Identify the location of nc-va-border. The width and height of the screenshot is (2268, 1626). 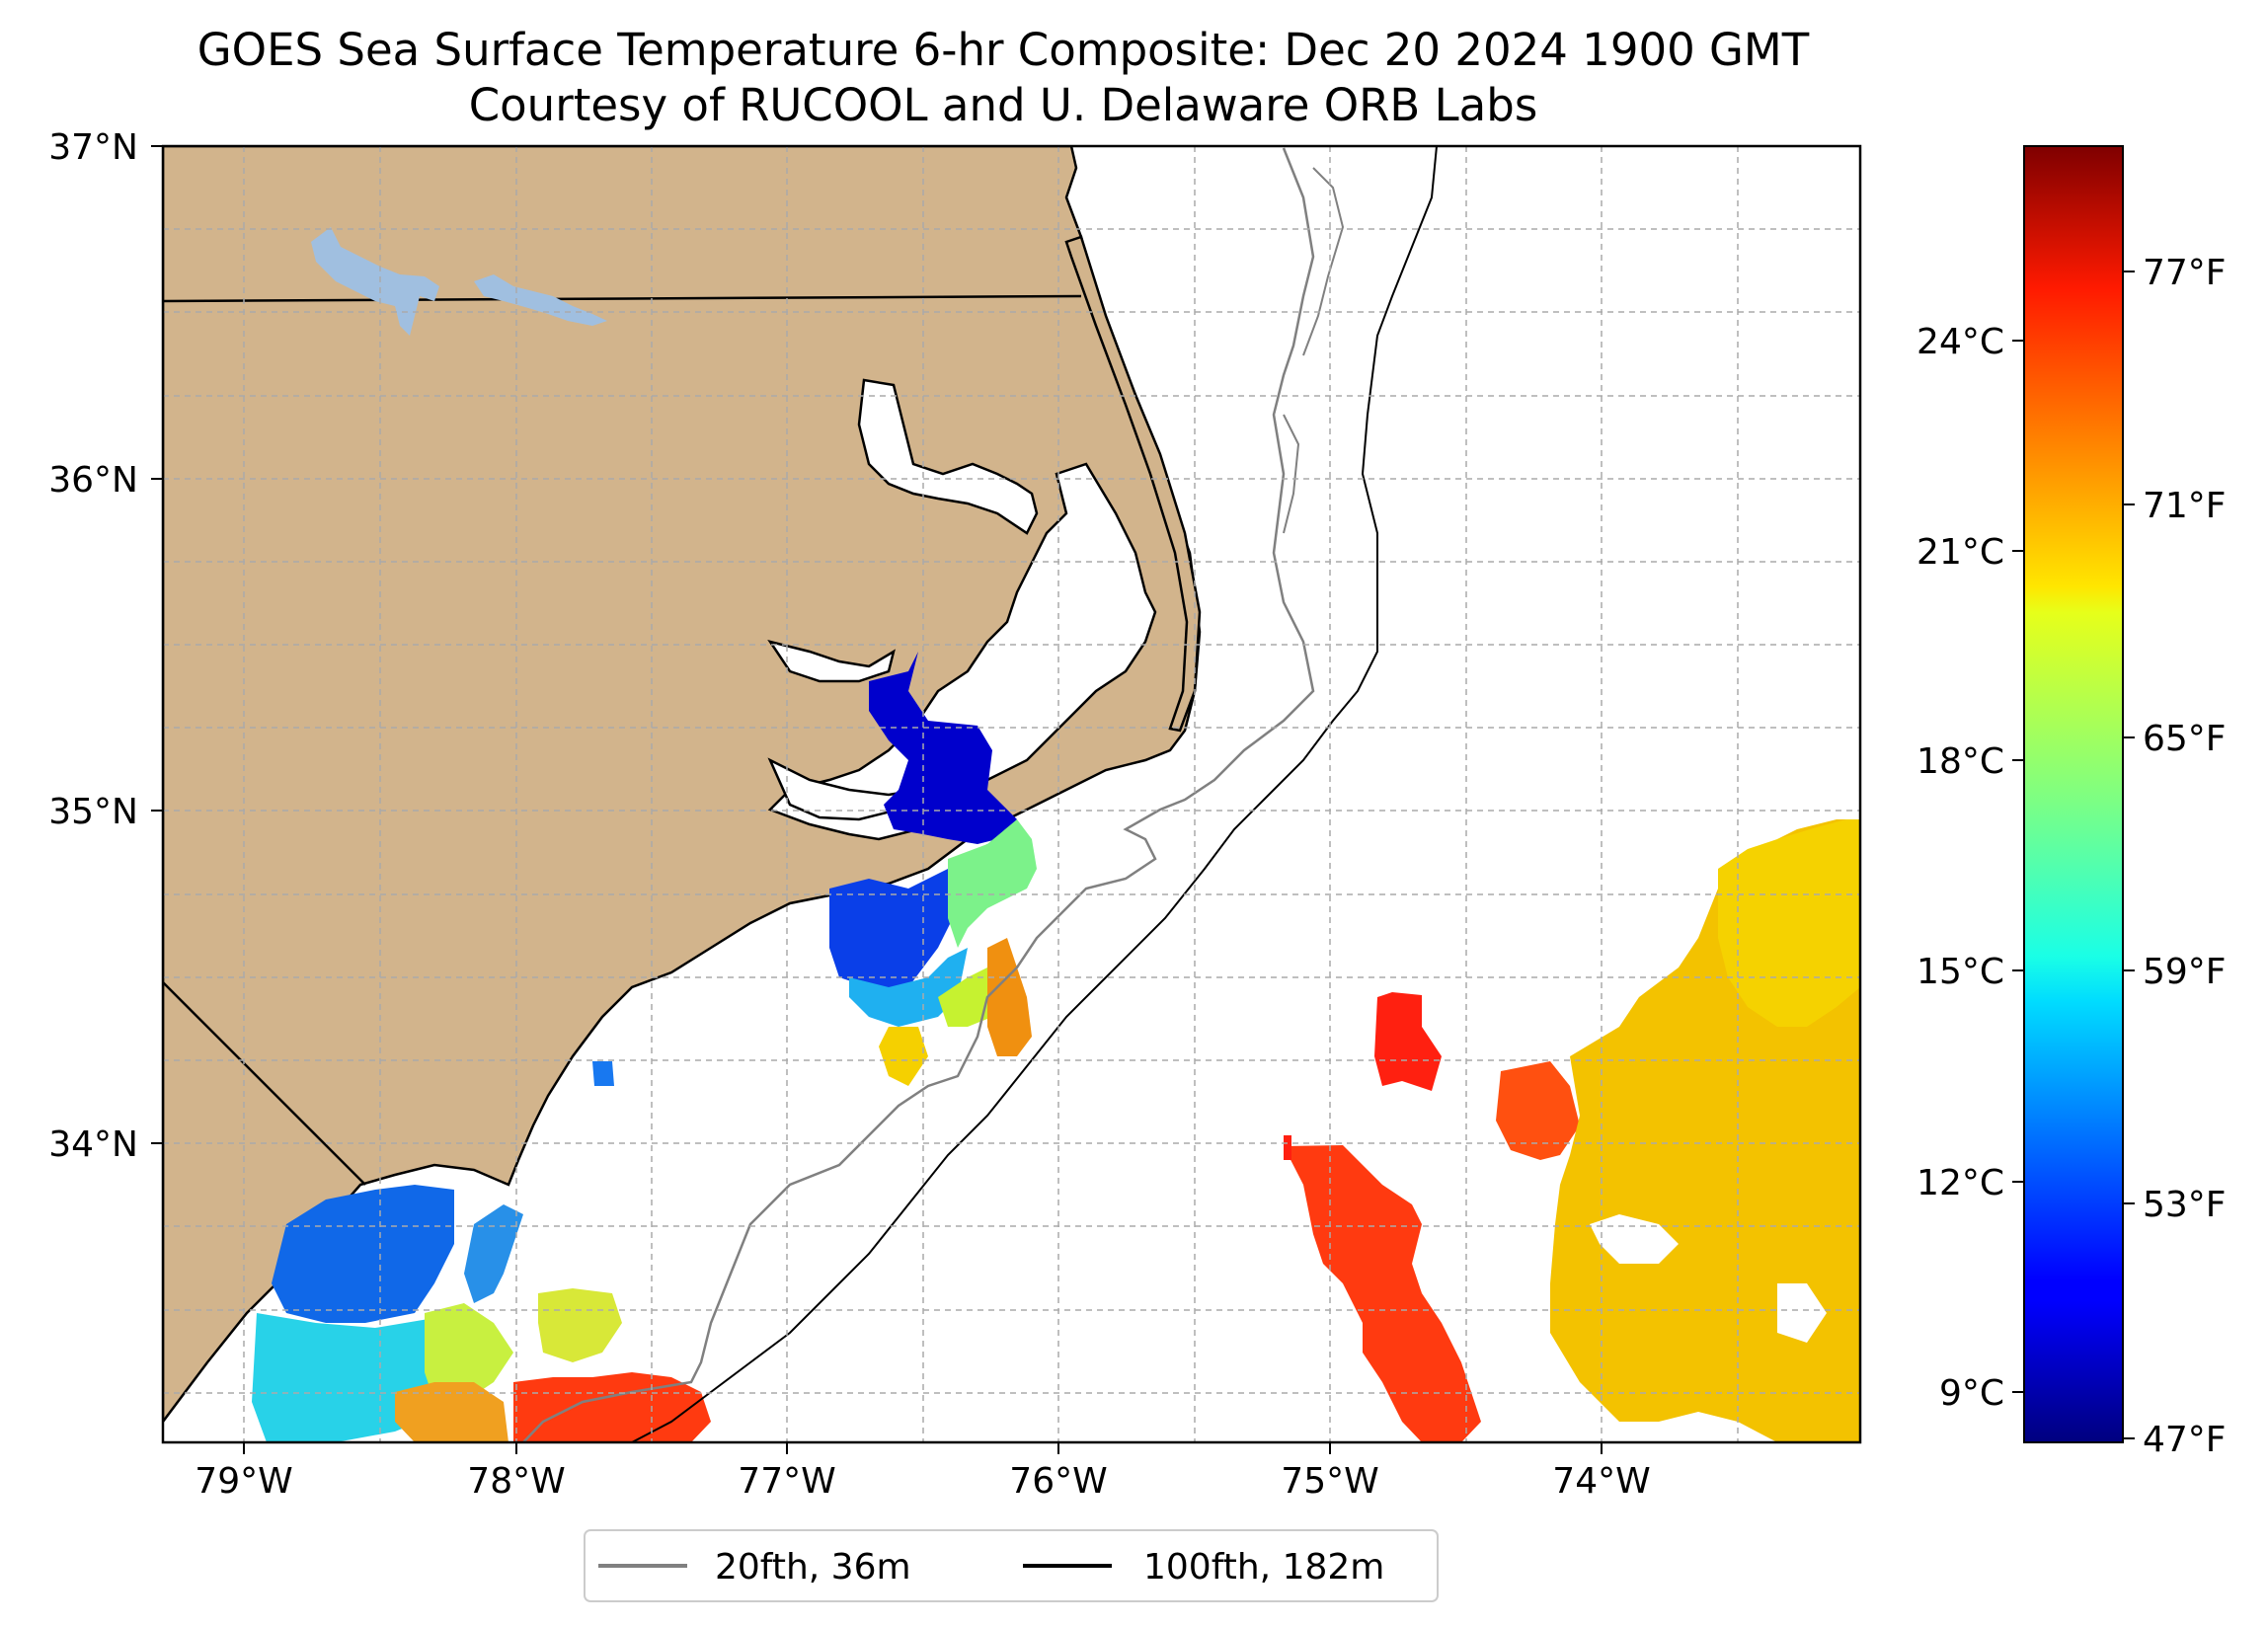
(622, 298).